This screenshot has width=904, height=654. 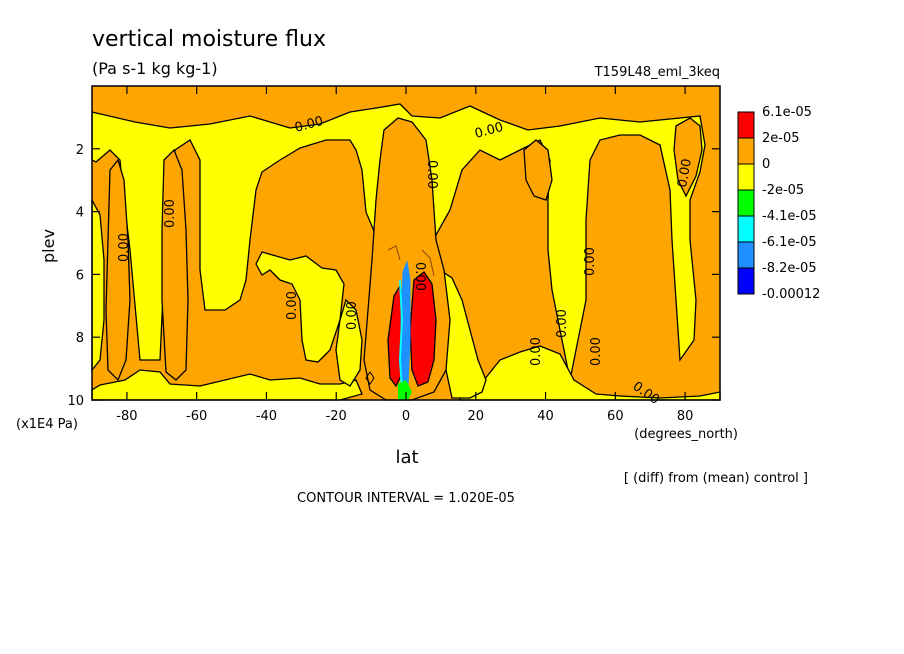 What do you see at coordinates (476, 416) in the screenshot?
I see `x-tick-label: 20` at bounding box center [476, 416].